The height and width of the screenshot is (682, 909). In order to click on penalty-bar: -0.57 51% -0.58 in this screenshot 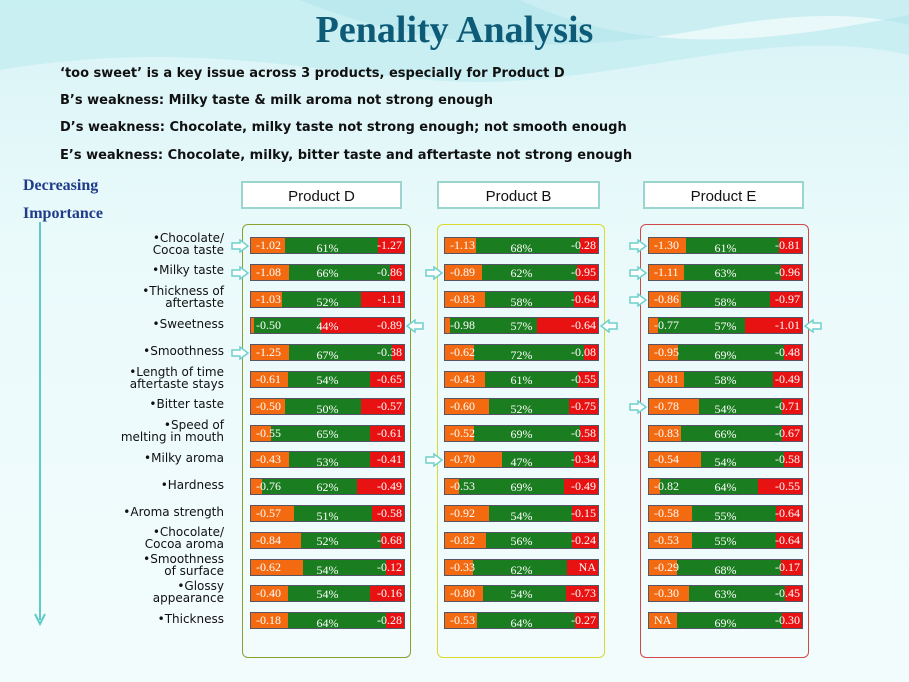, I will do `click(327, 513)`.